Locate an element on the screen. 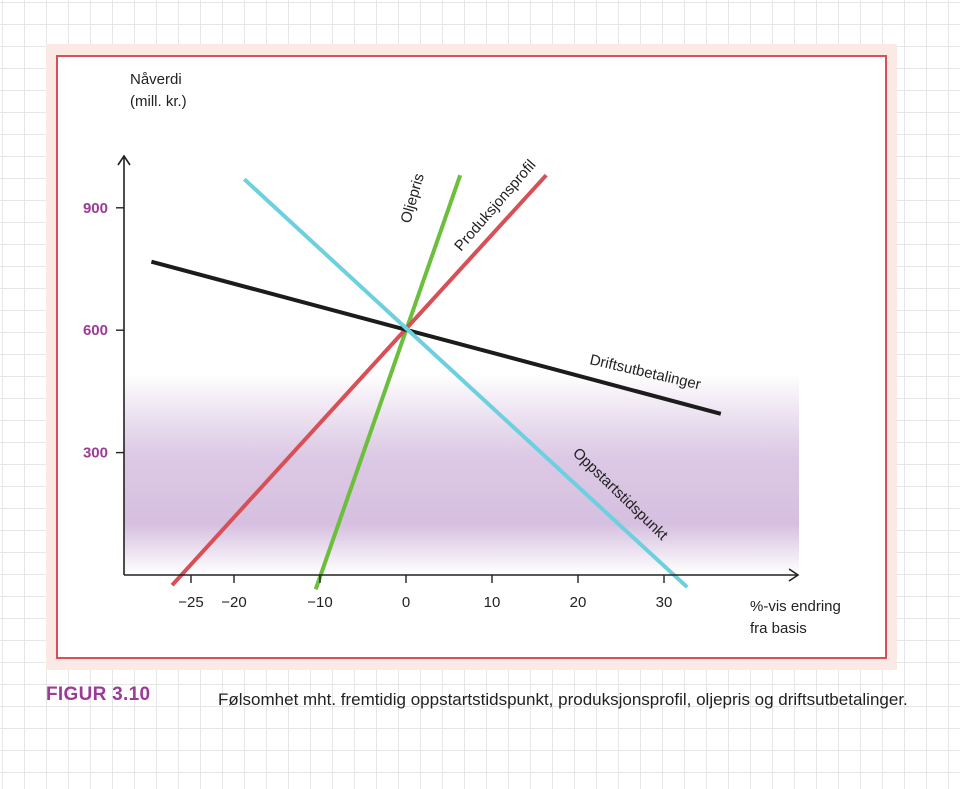 The image size is (960, 789). series-line-driftsutbetalinger is located at coordinates (436, 337).